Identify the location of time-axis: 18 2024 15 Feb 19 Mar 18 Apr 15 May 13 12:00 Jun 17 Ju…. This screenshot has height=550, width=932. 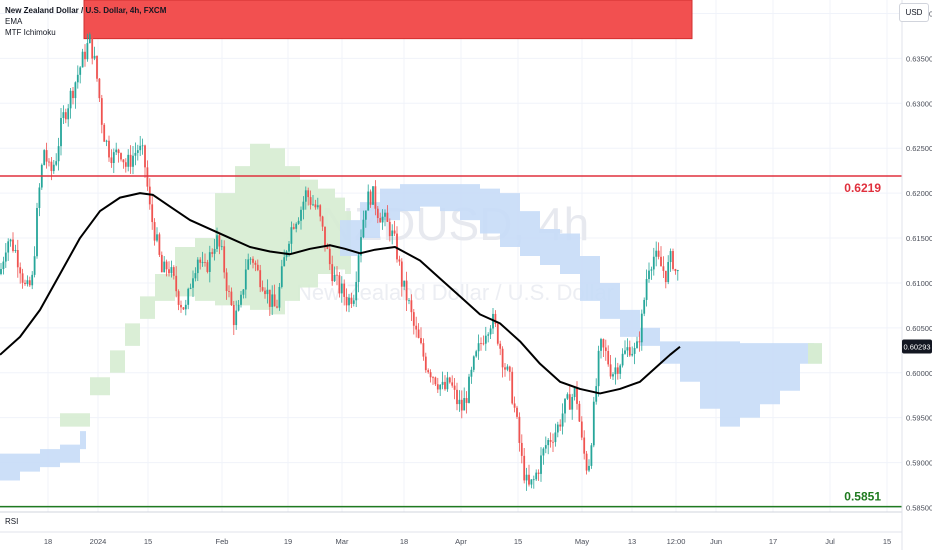
(467, 541).